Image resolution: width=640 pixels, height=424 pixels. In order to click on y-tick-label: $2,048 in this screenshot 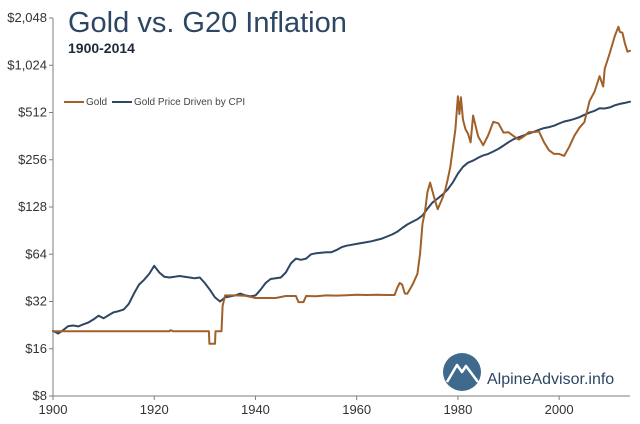, I will do `click(27, 17)`.